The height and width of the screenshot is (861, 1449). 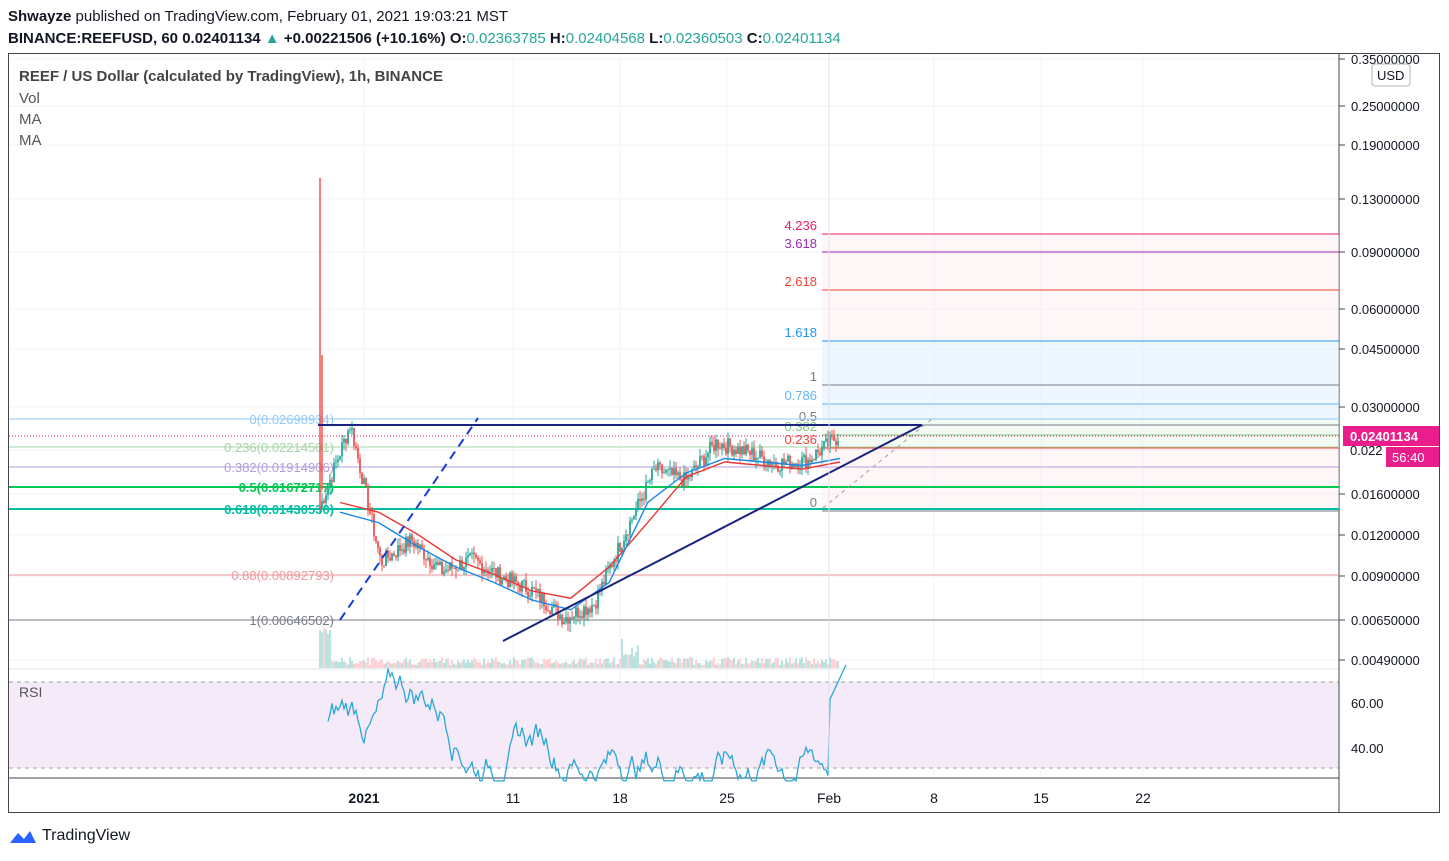 I want to click on legend-vol: Vol, so click(x=29, y=98).